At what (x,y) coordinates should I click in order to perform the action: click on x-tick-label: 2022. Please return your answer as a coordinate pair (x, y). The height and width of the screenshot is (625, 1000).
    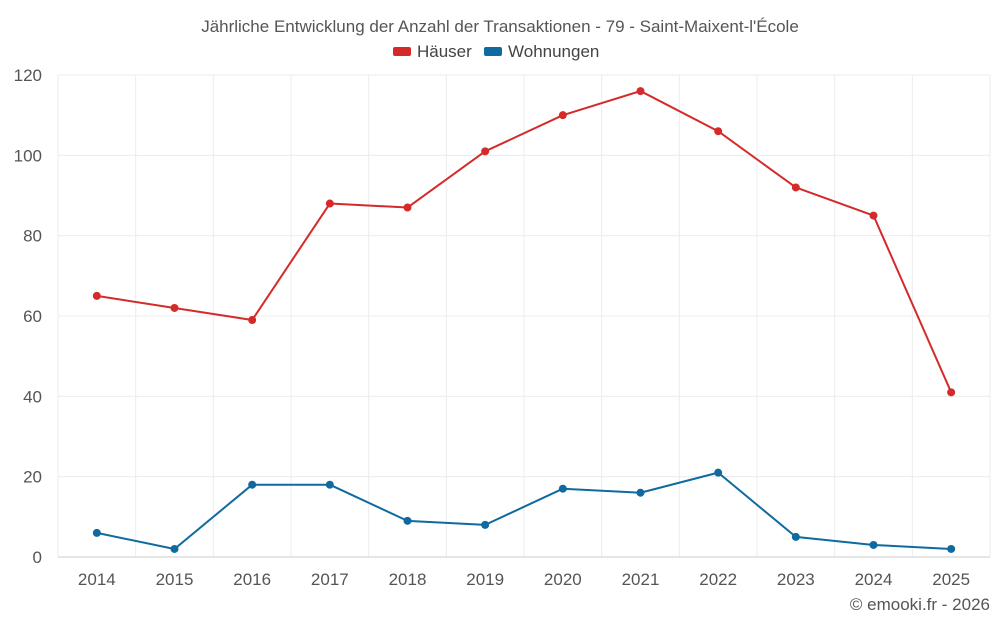
    Looking at the image, I should click on (718, 579).